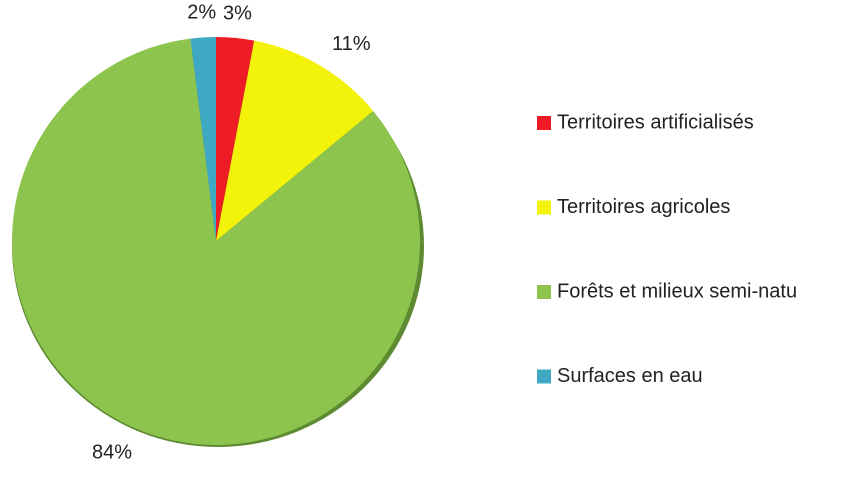 The image size is (868, 479). What do you see at coordinates (112, 452) in the screenshot?
I see `data-label: 84%` at bounding box center [112, 452].